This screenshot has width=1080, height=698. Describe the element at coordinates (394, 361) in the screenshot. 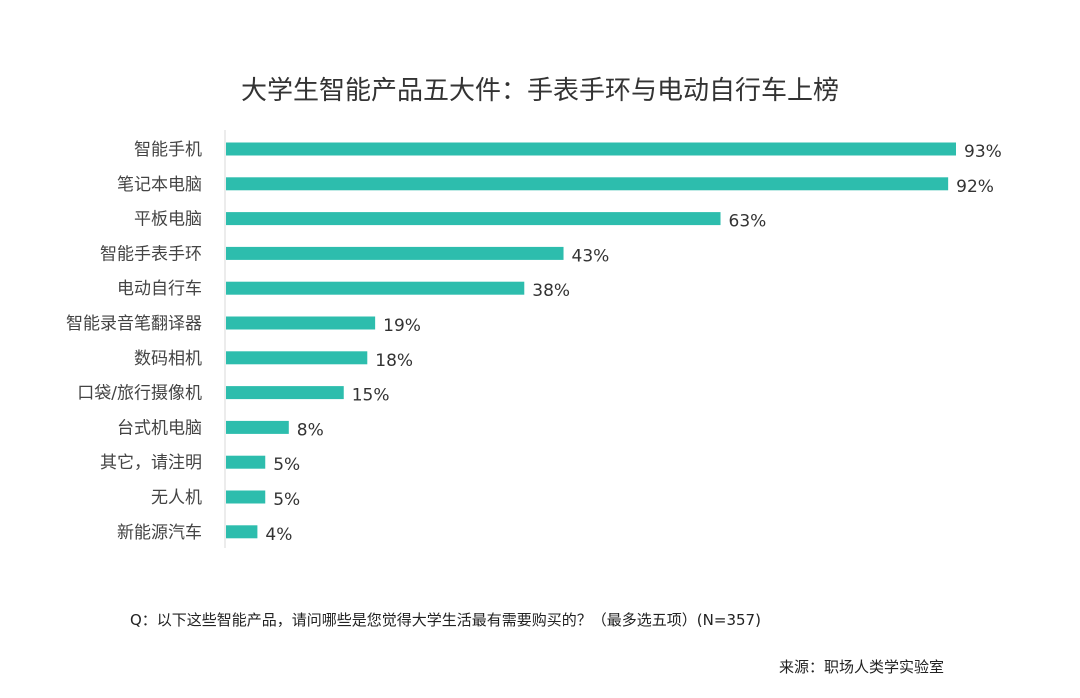

I see `data-label: 18%` at that location.